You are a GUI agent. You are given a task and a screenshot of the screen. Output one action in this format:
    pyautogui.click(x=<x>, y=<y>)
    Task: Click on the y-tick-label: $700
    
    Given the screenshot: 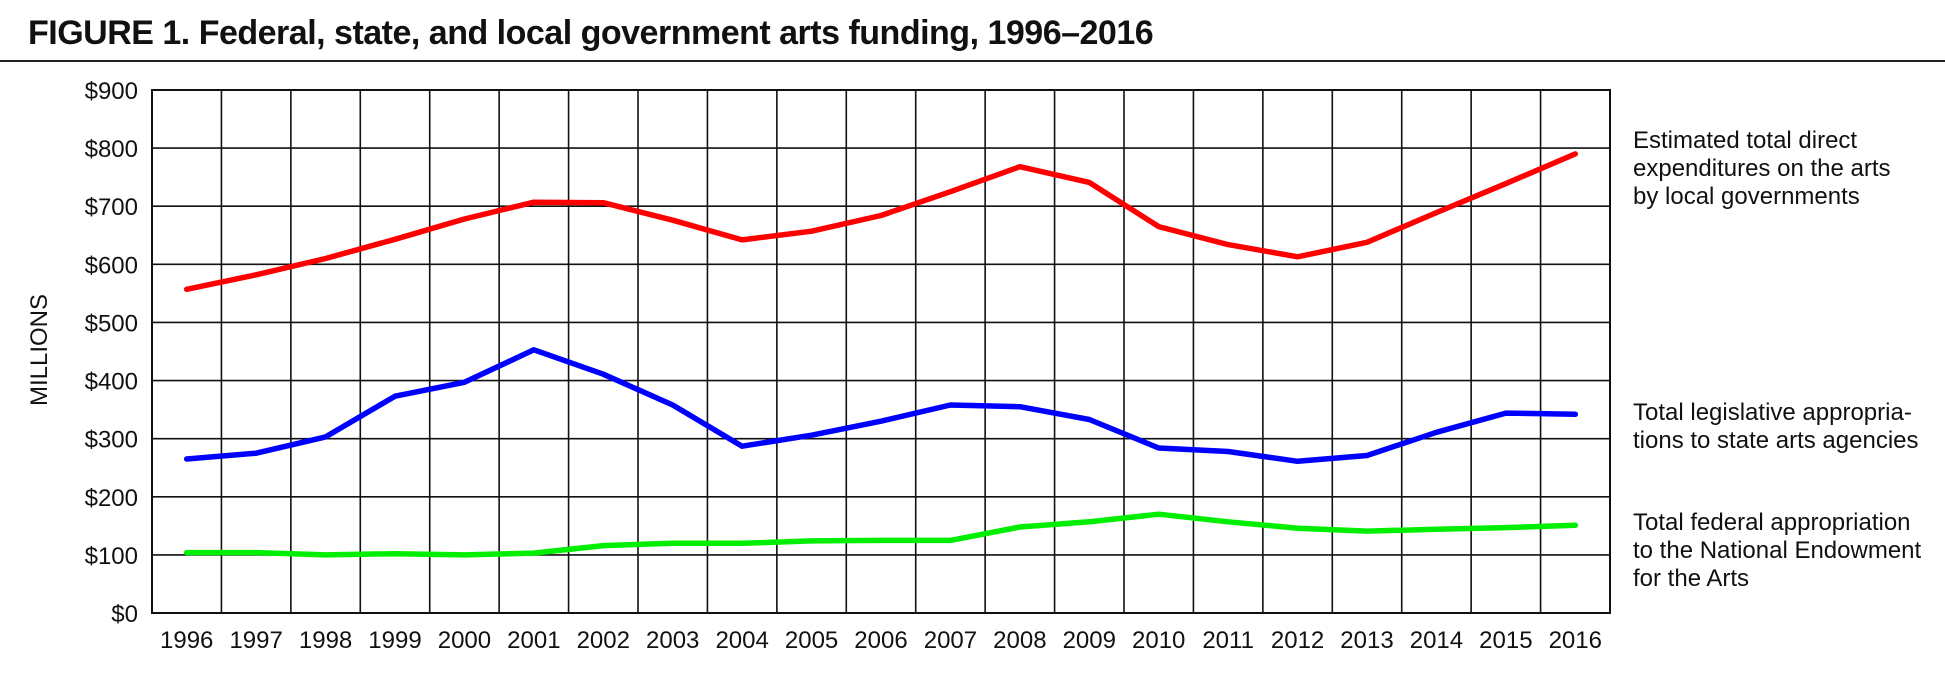 What is the action you would take?
    pyautogui.click(x=111, y=207)
    